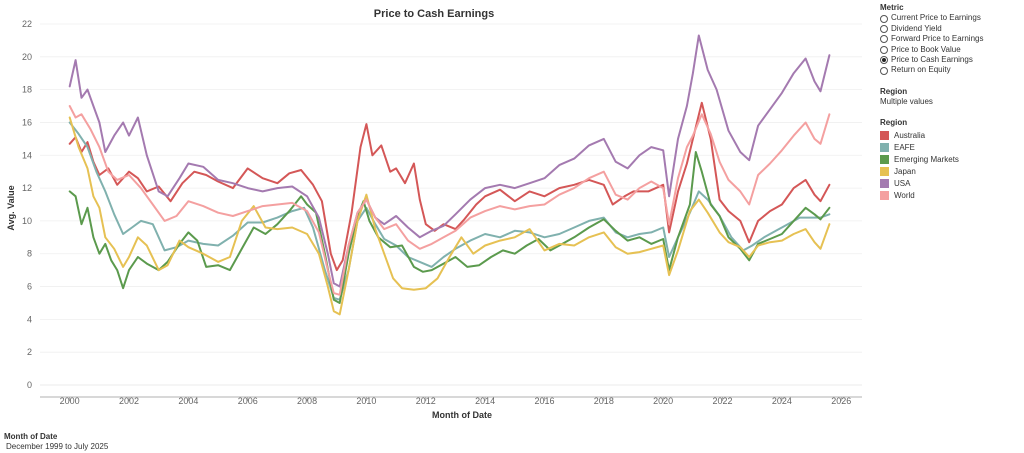  What do you see at coordinates (952, 29) in the screenshot?
I see `metric-option: Dividend Yield` at bounding box center [952, 29].